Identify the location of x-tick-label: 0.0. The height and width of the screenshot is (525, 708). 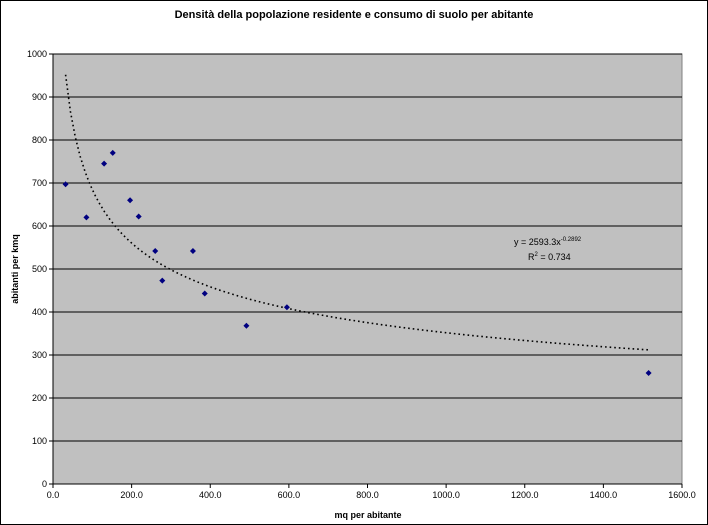
(53, 495).